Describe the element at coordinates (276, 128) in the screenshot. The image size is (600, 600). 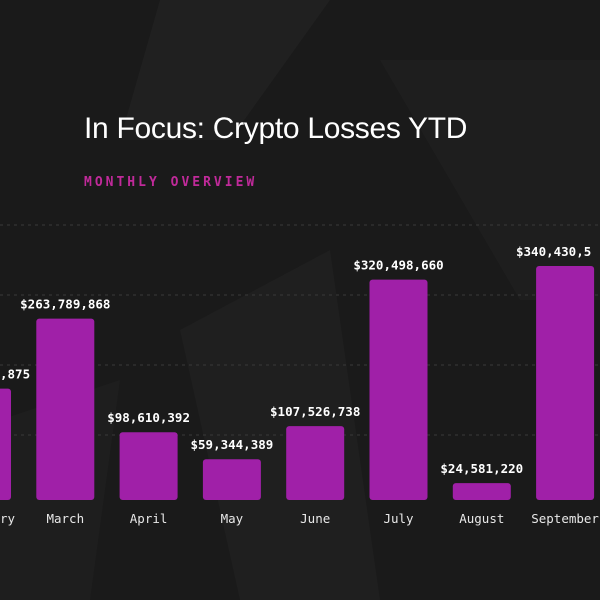
I see `chart-title: In Focus: Crypto Losses YTD` at that location.